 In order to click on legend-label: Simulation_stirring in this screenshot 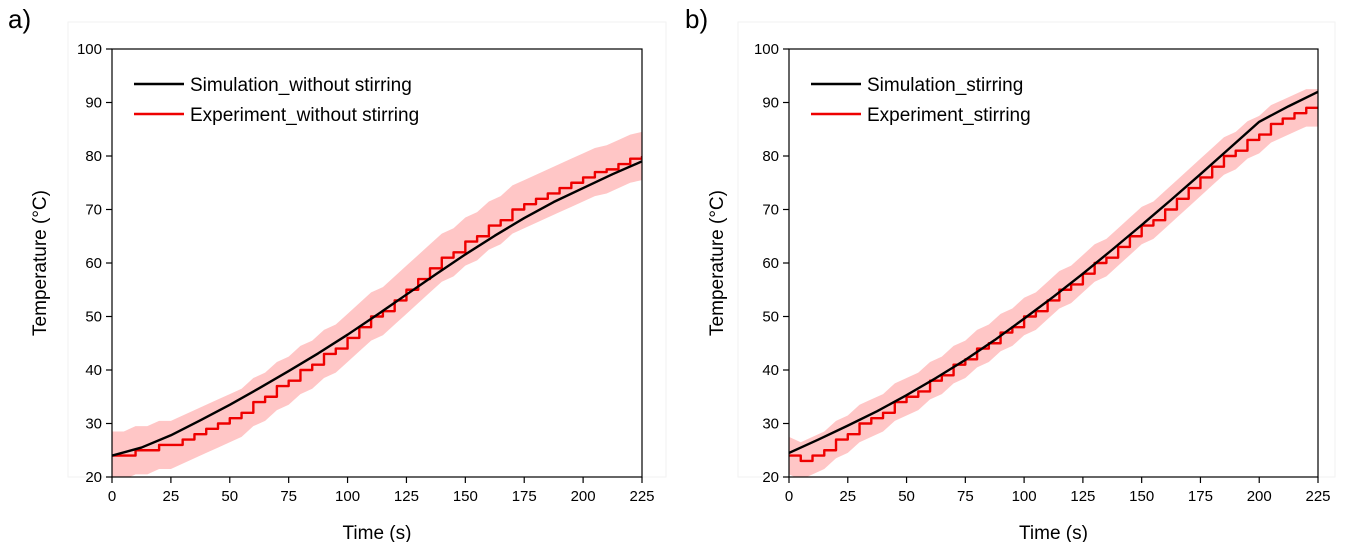, I will do `click(945, 85)`.